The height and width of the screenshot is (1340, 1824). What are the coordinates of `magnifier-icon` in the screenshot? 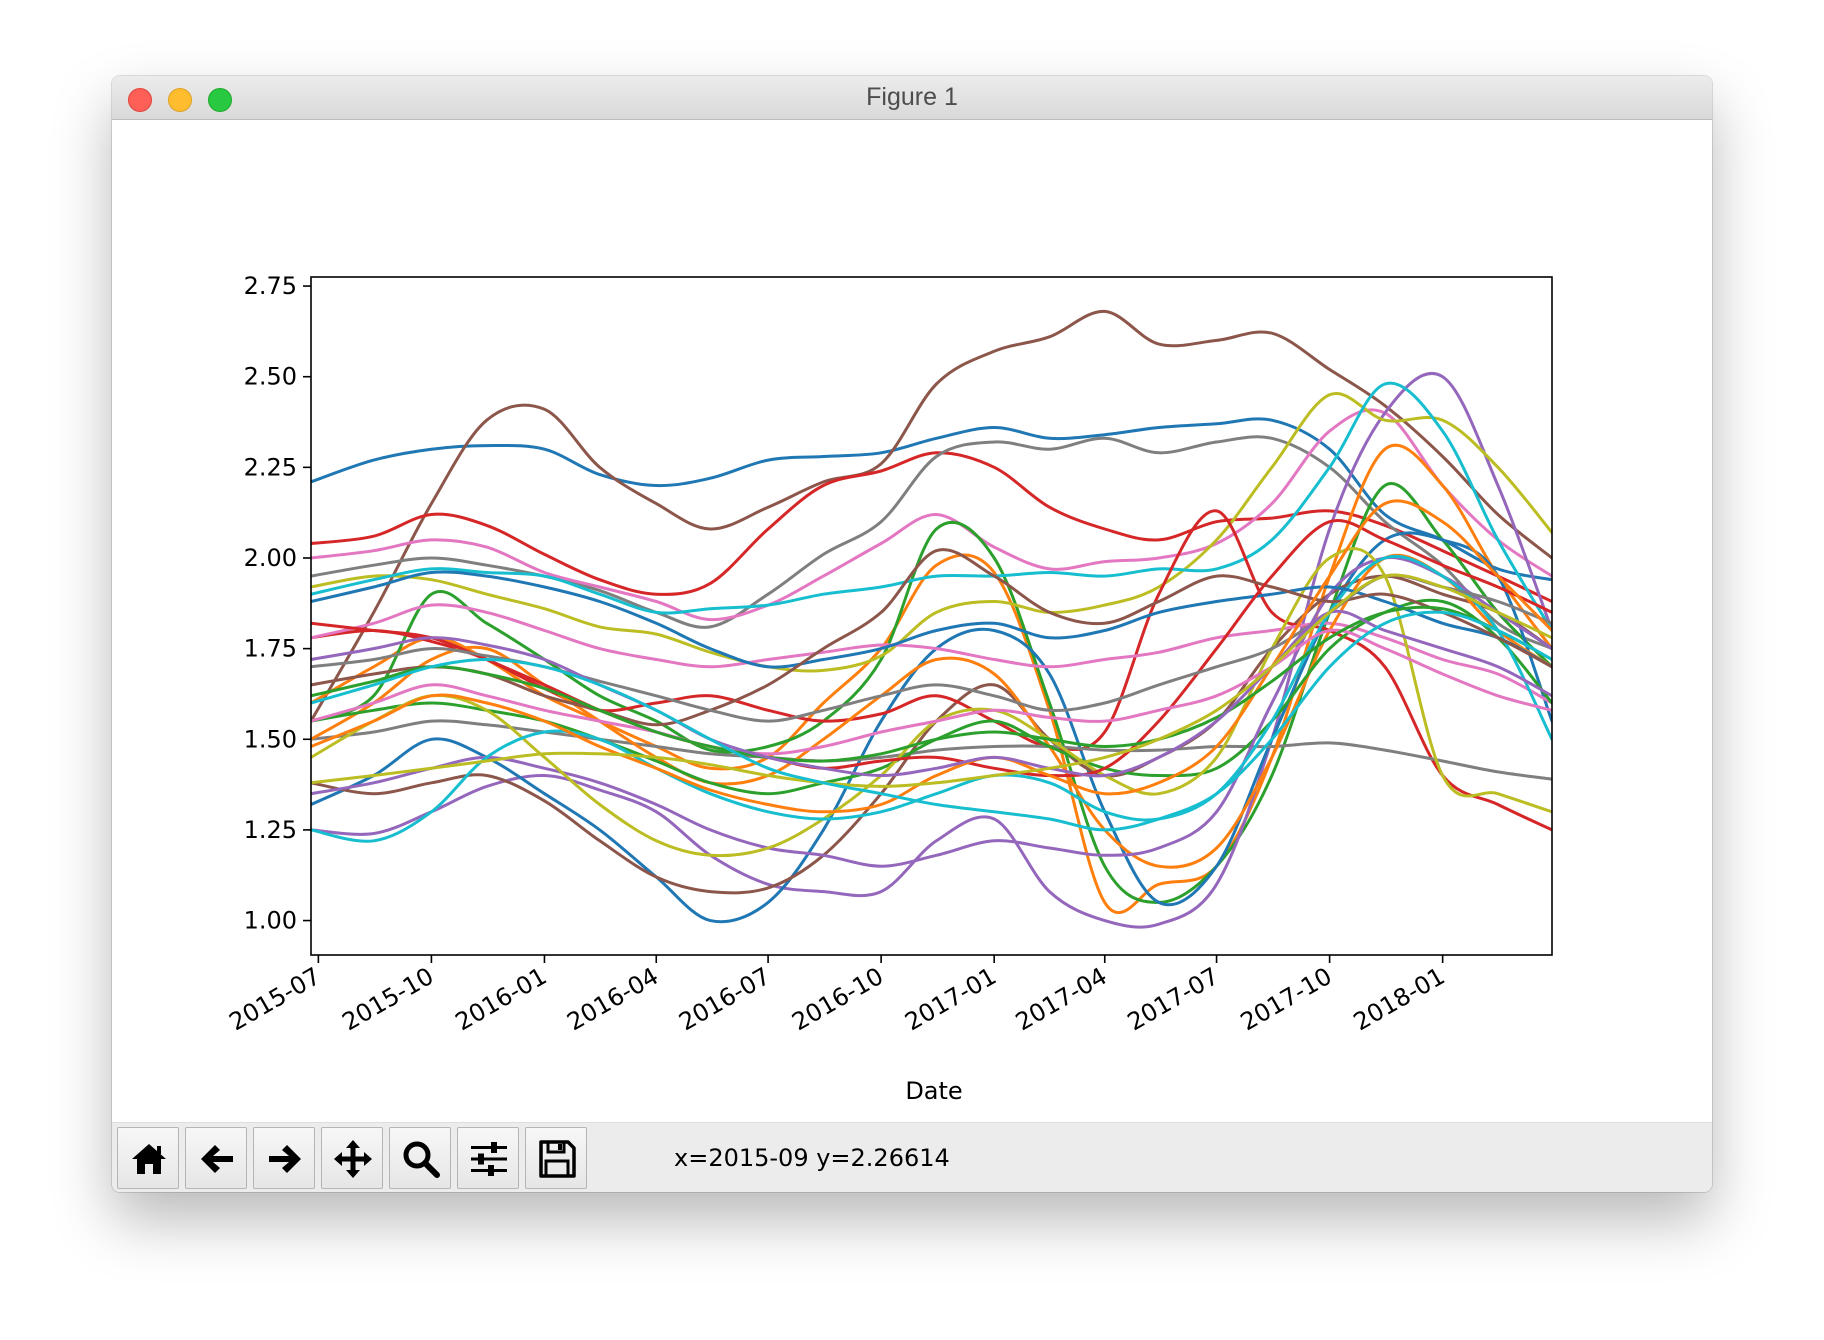 It's located at (421, 1159).